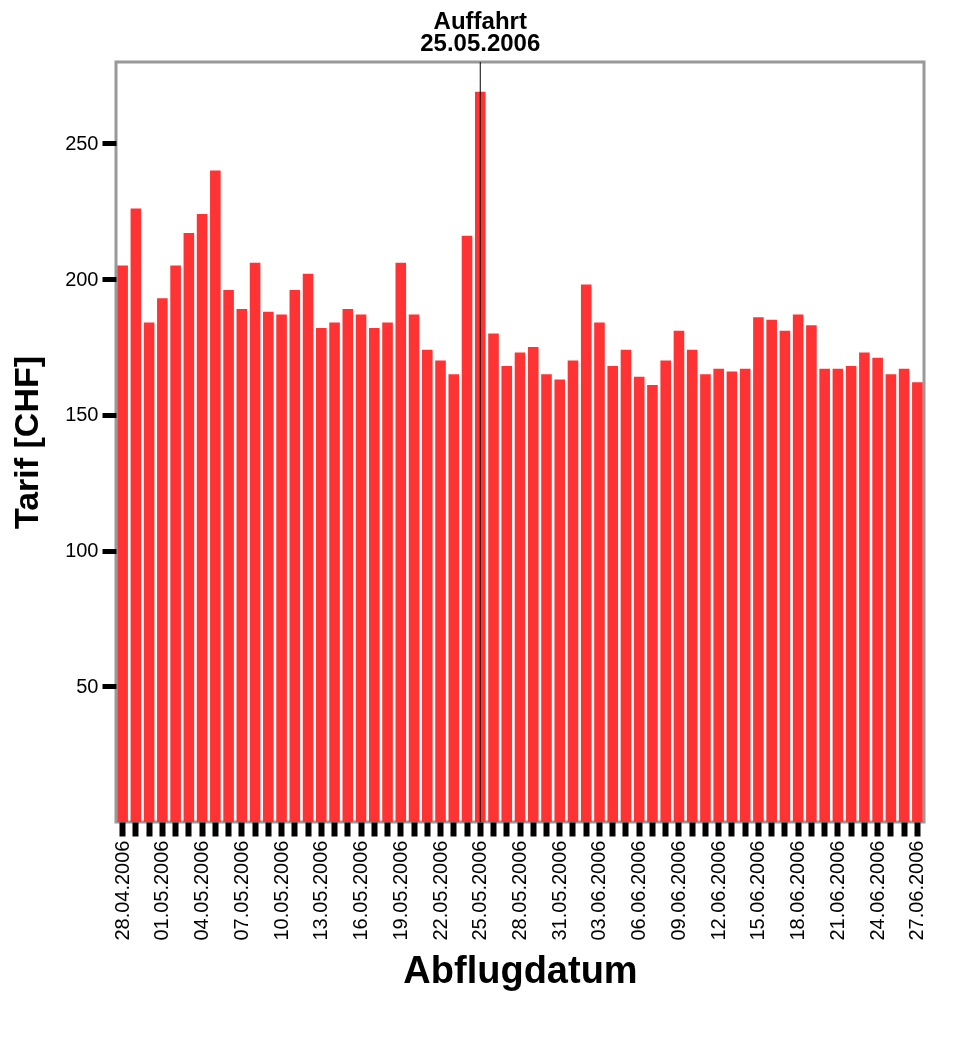  Describe the element at coordinates (82, 550) in the screenshot. I see `y-tick-label: 100` at that location.